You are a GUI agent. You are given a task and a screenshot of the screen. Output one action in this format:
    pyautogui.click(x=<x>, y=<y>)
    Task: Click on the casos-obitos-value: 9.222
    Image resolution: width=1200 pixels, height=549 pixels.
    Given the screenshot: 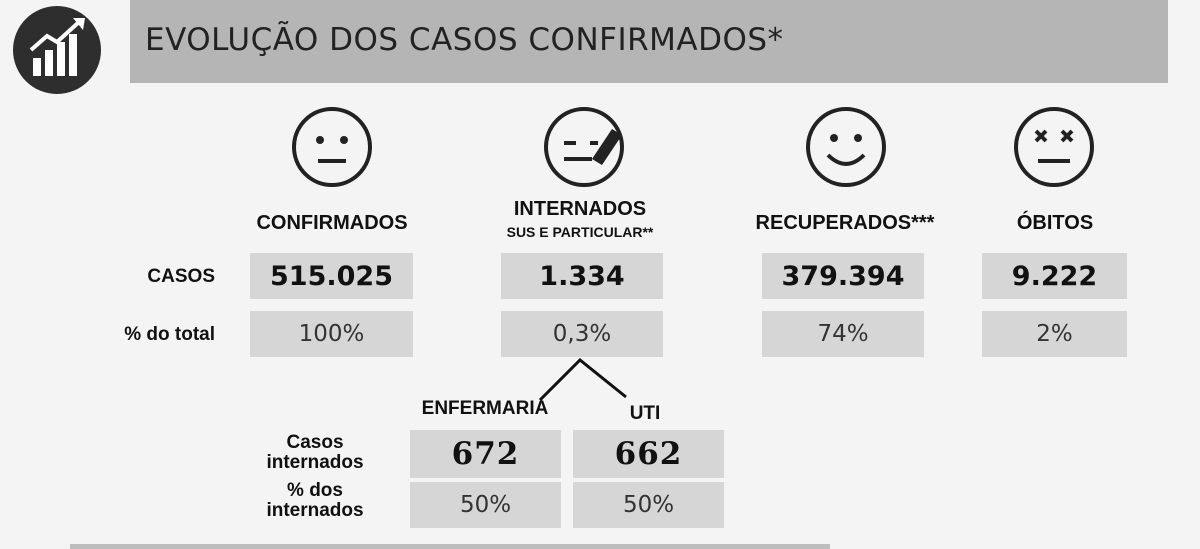 What is the action you would take?
    pyautogui.click(x=1054, y=276)
    